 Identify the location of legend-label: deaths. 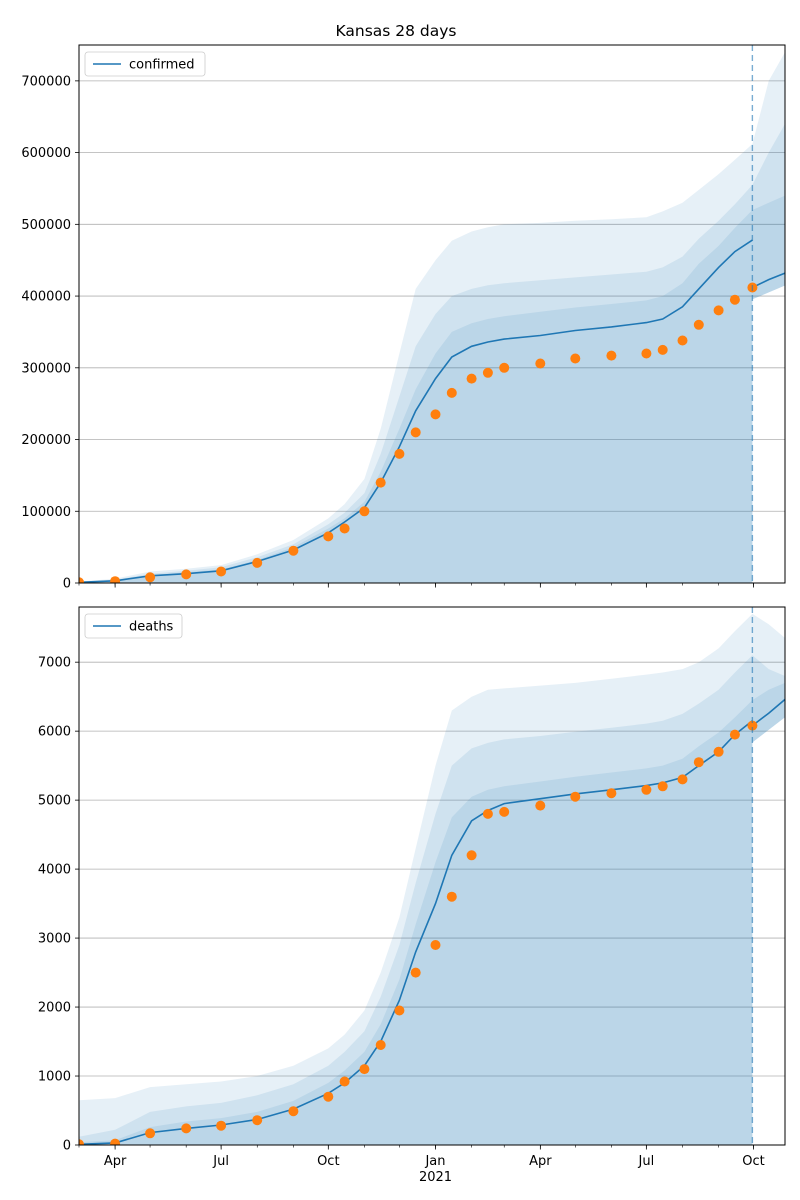
(151, 627).